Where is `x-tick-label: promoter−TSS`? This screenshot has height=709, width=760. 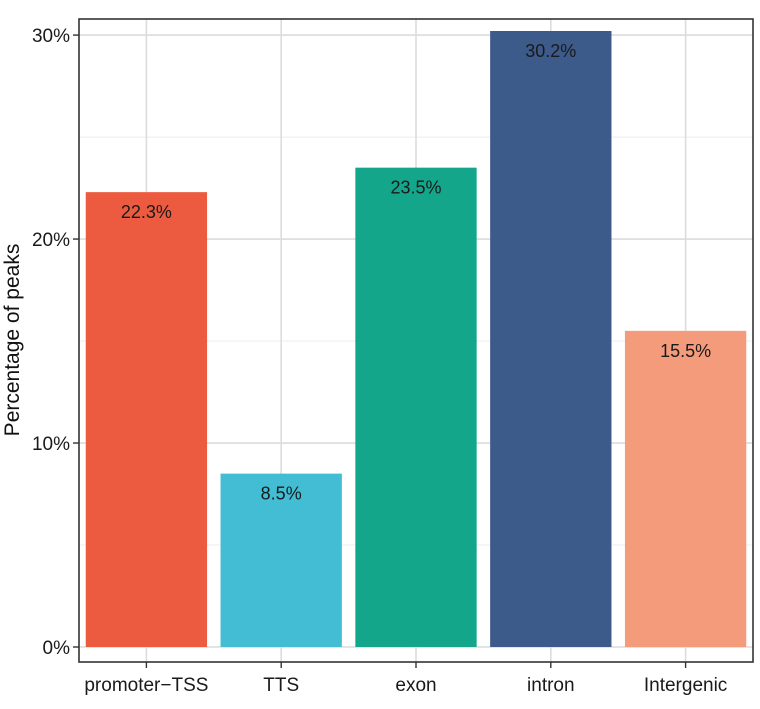 x-tick-label: promoter−TSS is located at coordinates (146, 685).